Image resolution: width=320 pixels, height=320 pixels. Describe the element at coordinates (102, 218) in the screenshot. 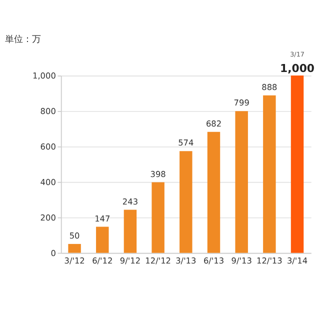

I see `data-label: 147` at that location.